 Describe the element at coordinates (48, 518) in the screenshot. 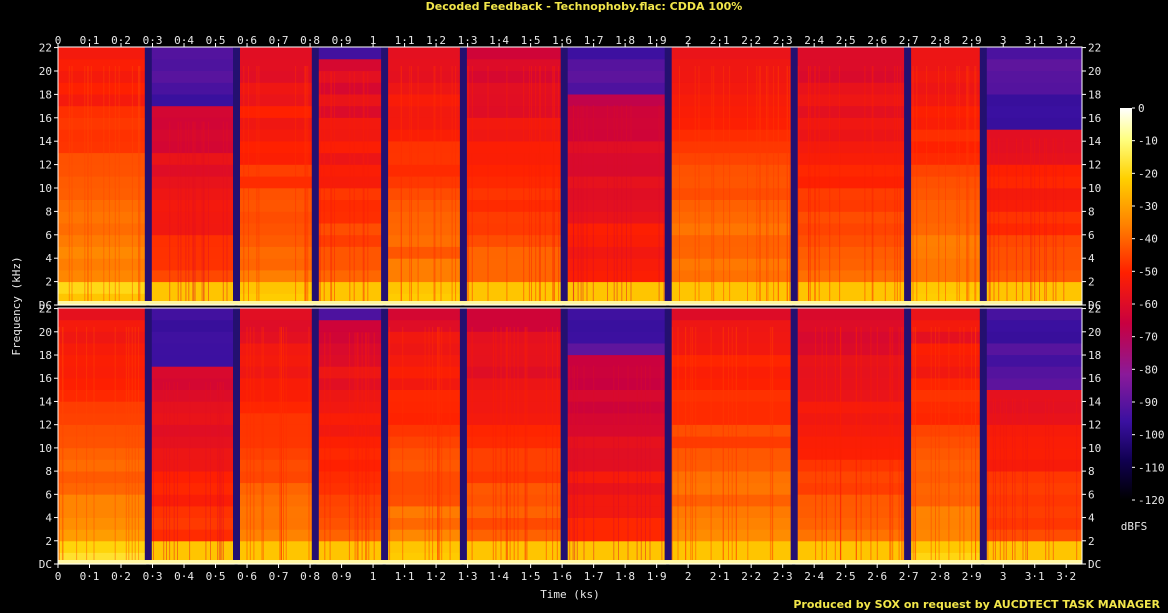

I see `y-tick-label: 4` at that location.